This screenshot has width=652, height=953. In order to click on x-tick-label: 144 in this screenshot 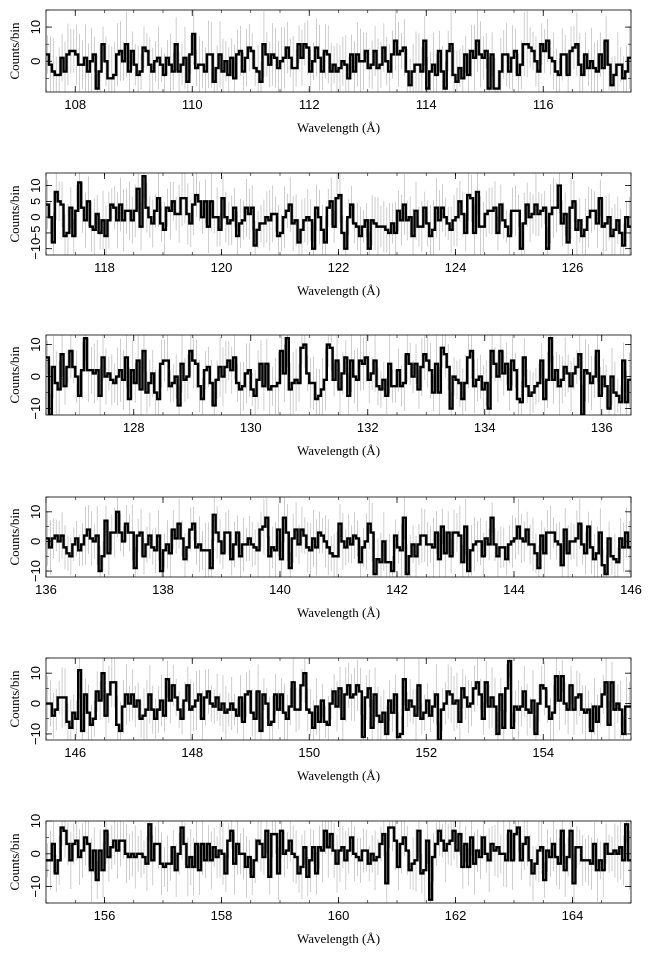, I will do `click(514, 589)`.